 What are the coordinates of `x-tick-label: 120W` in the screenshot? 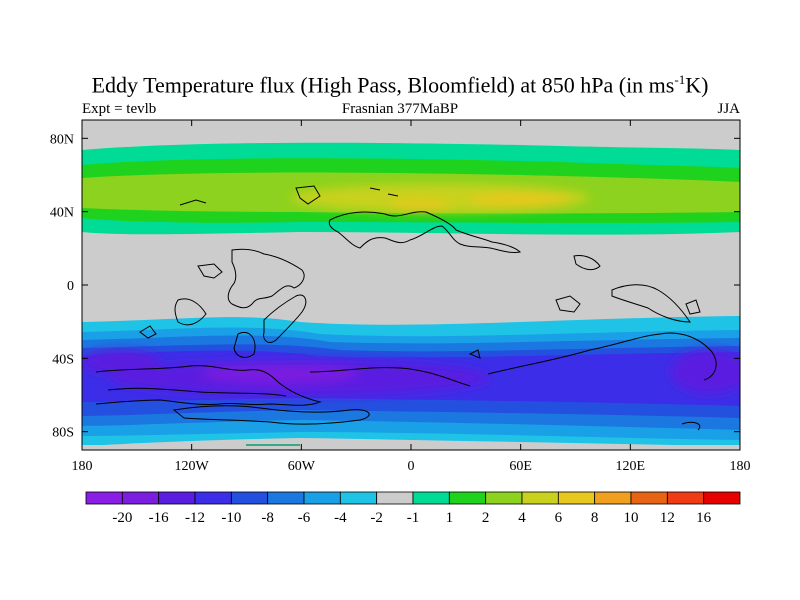 It's located at (192, 466).